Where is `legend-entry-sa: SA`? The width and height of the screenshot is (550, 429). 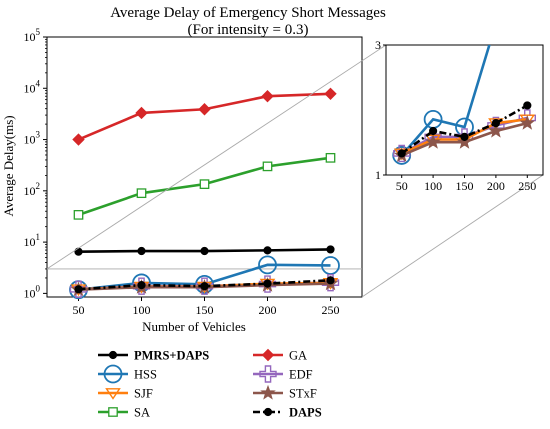 legend-entry-sa: SA is located at coordinates (124, 413).